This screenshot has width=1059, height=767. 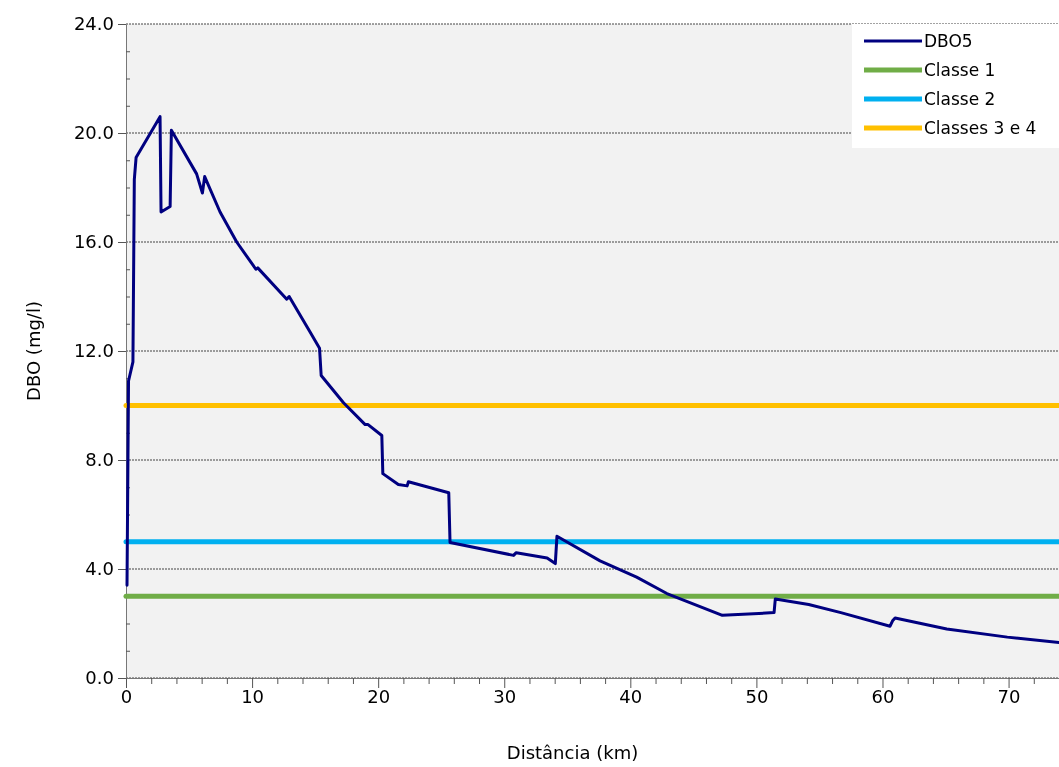 What do you see at coordinates (948, 40) in the screenshot?
I see `legend-label: DBO5` at bounding box center [948, 40].